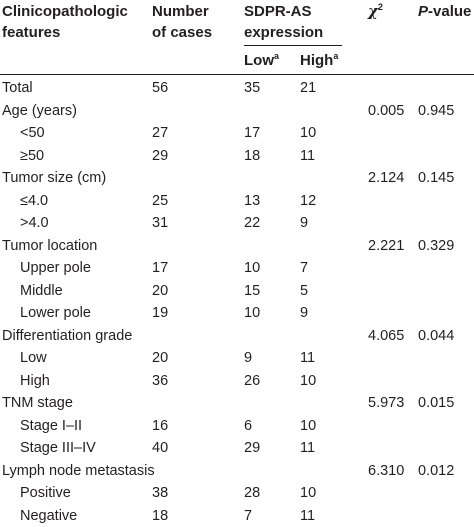  Describe the element at coordinates (160, 448) in the screenshot. I see `row-cases: 40` at that location.